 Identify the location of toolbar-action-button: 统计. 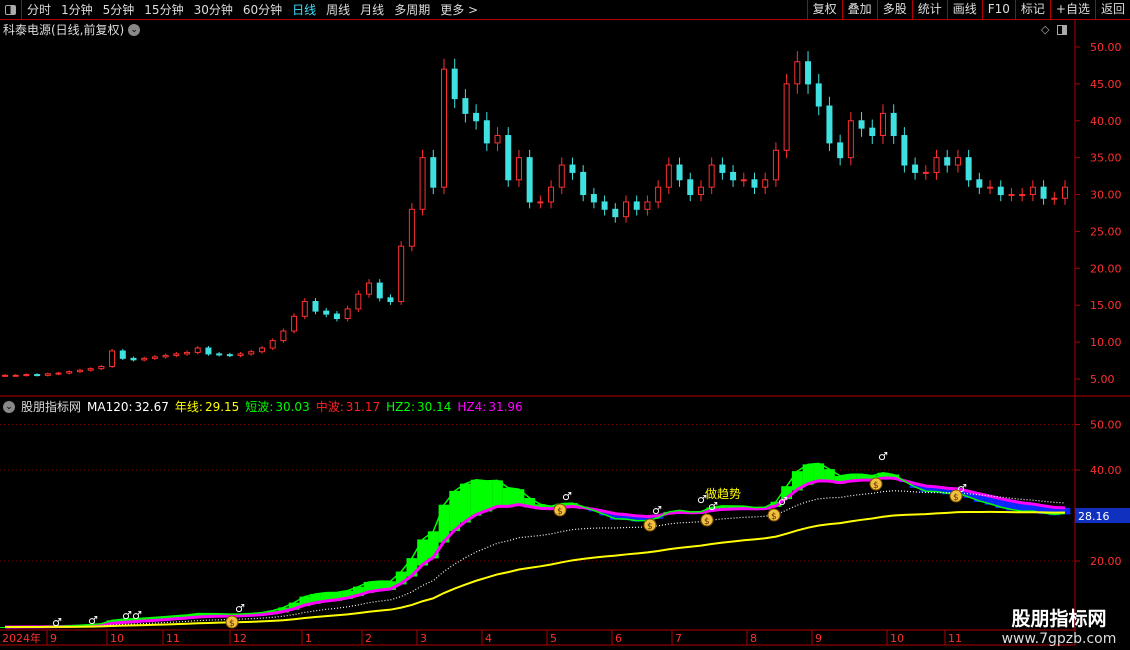
(929, 10).